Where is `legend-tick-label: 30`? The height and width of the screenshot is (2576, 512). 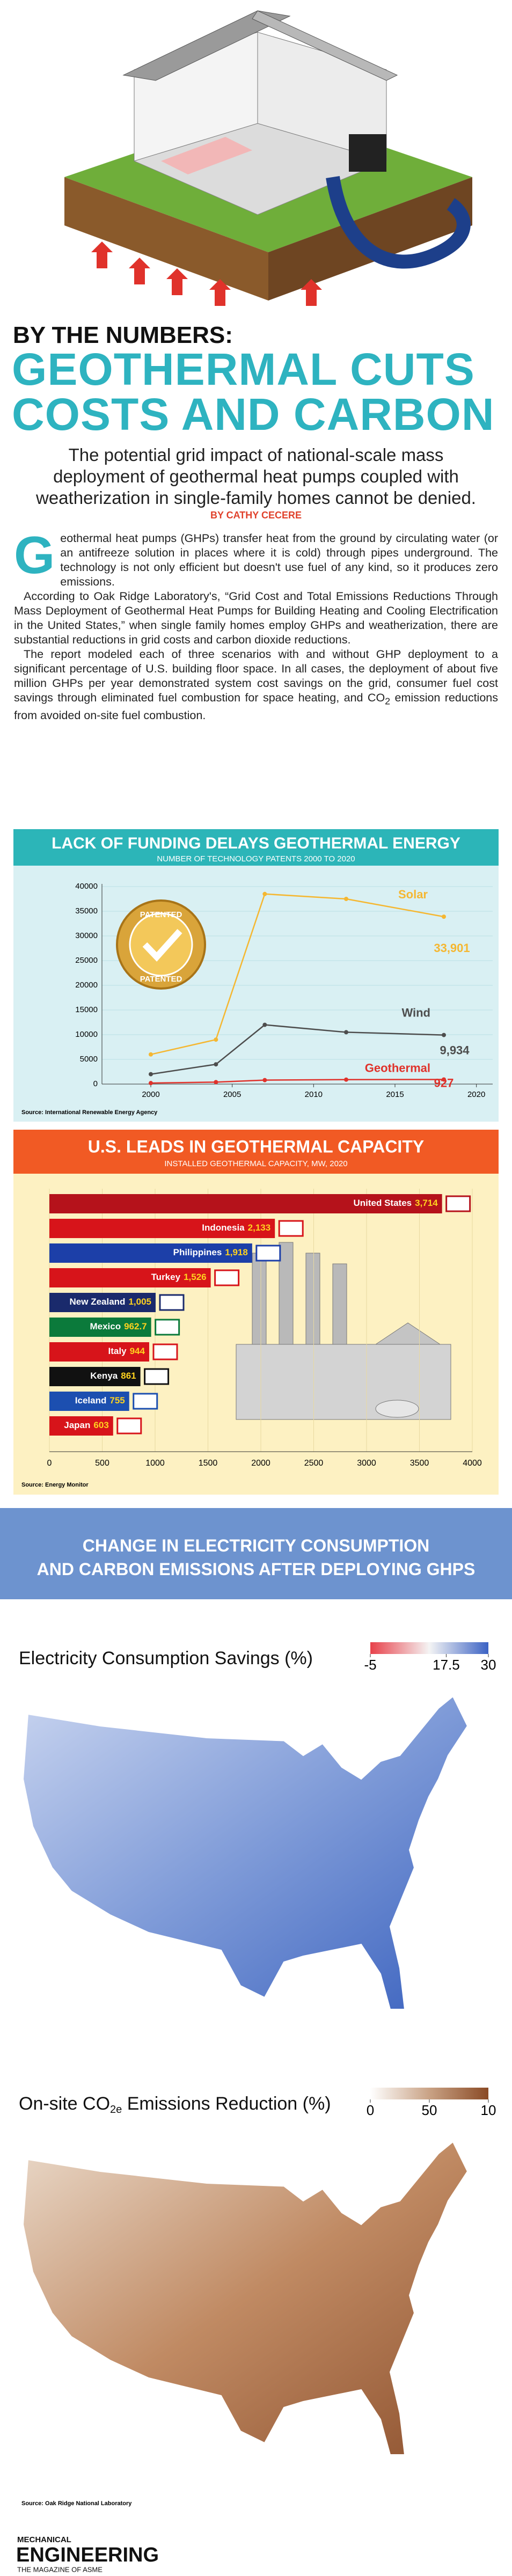
legend-tick-label: 30 is located at coordinates (488, 1665).